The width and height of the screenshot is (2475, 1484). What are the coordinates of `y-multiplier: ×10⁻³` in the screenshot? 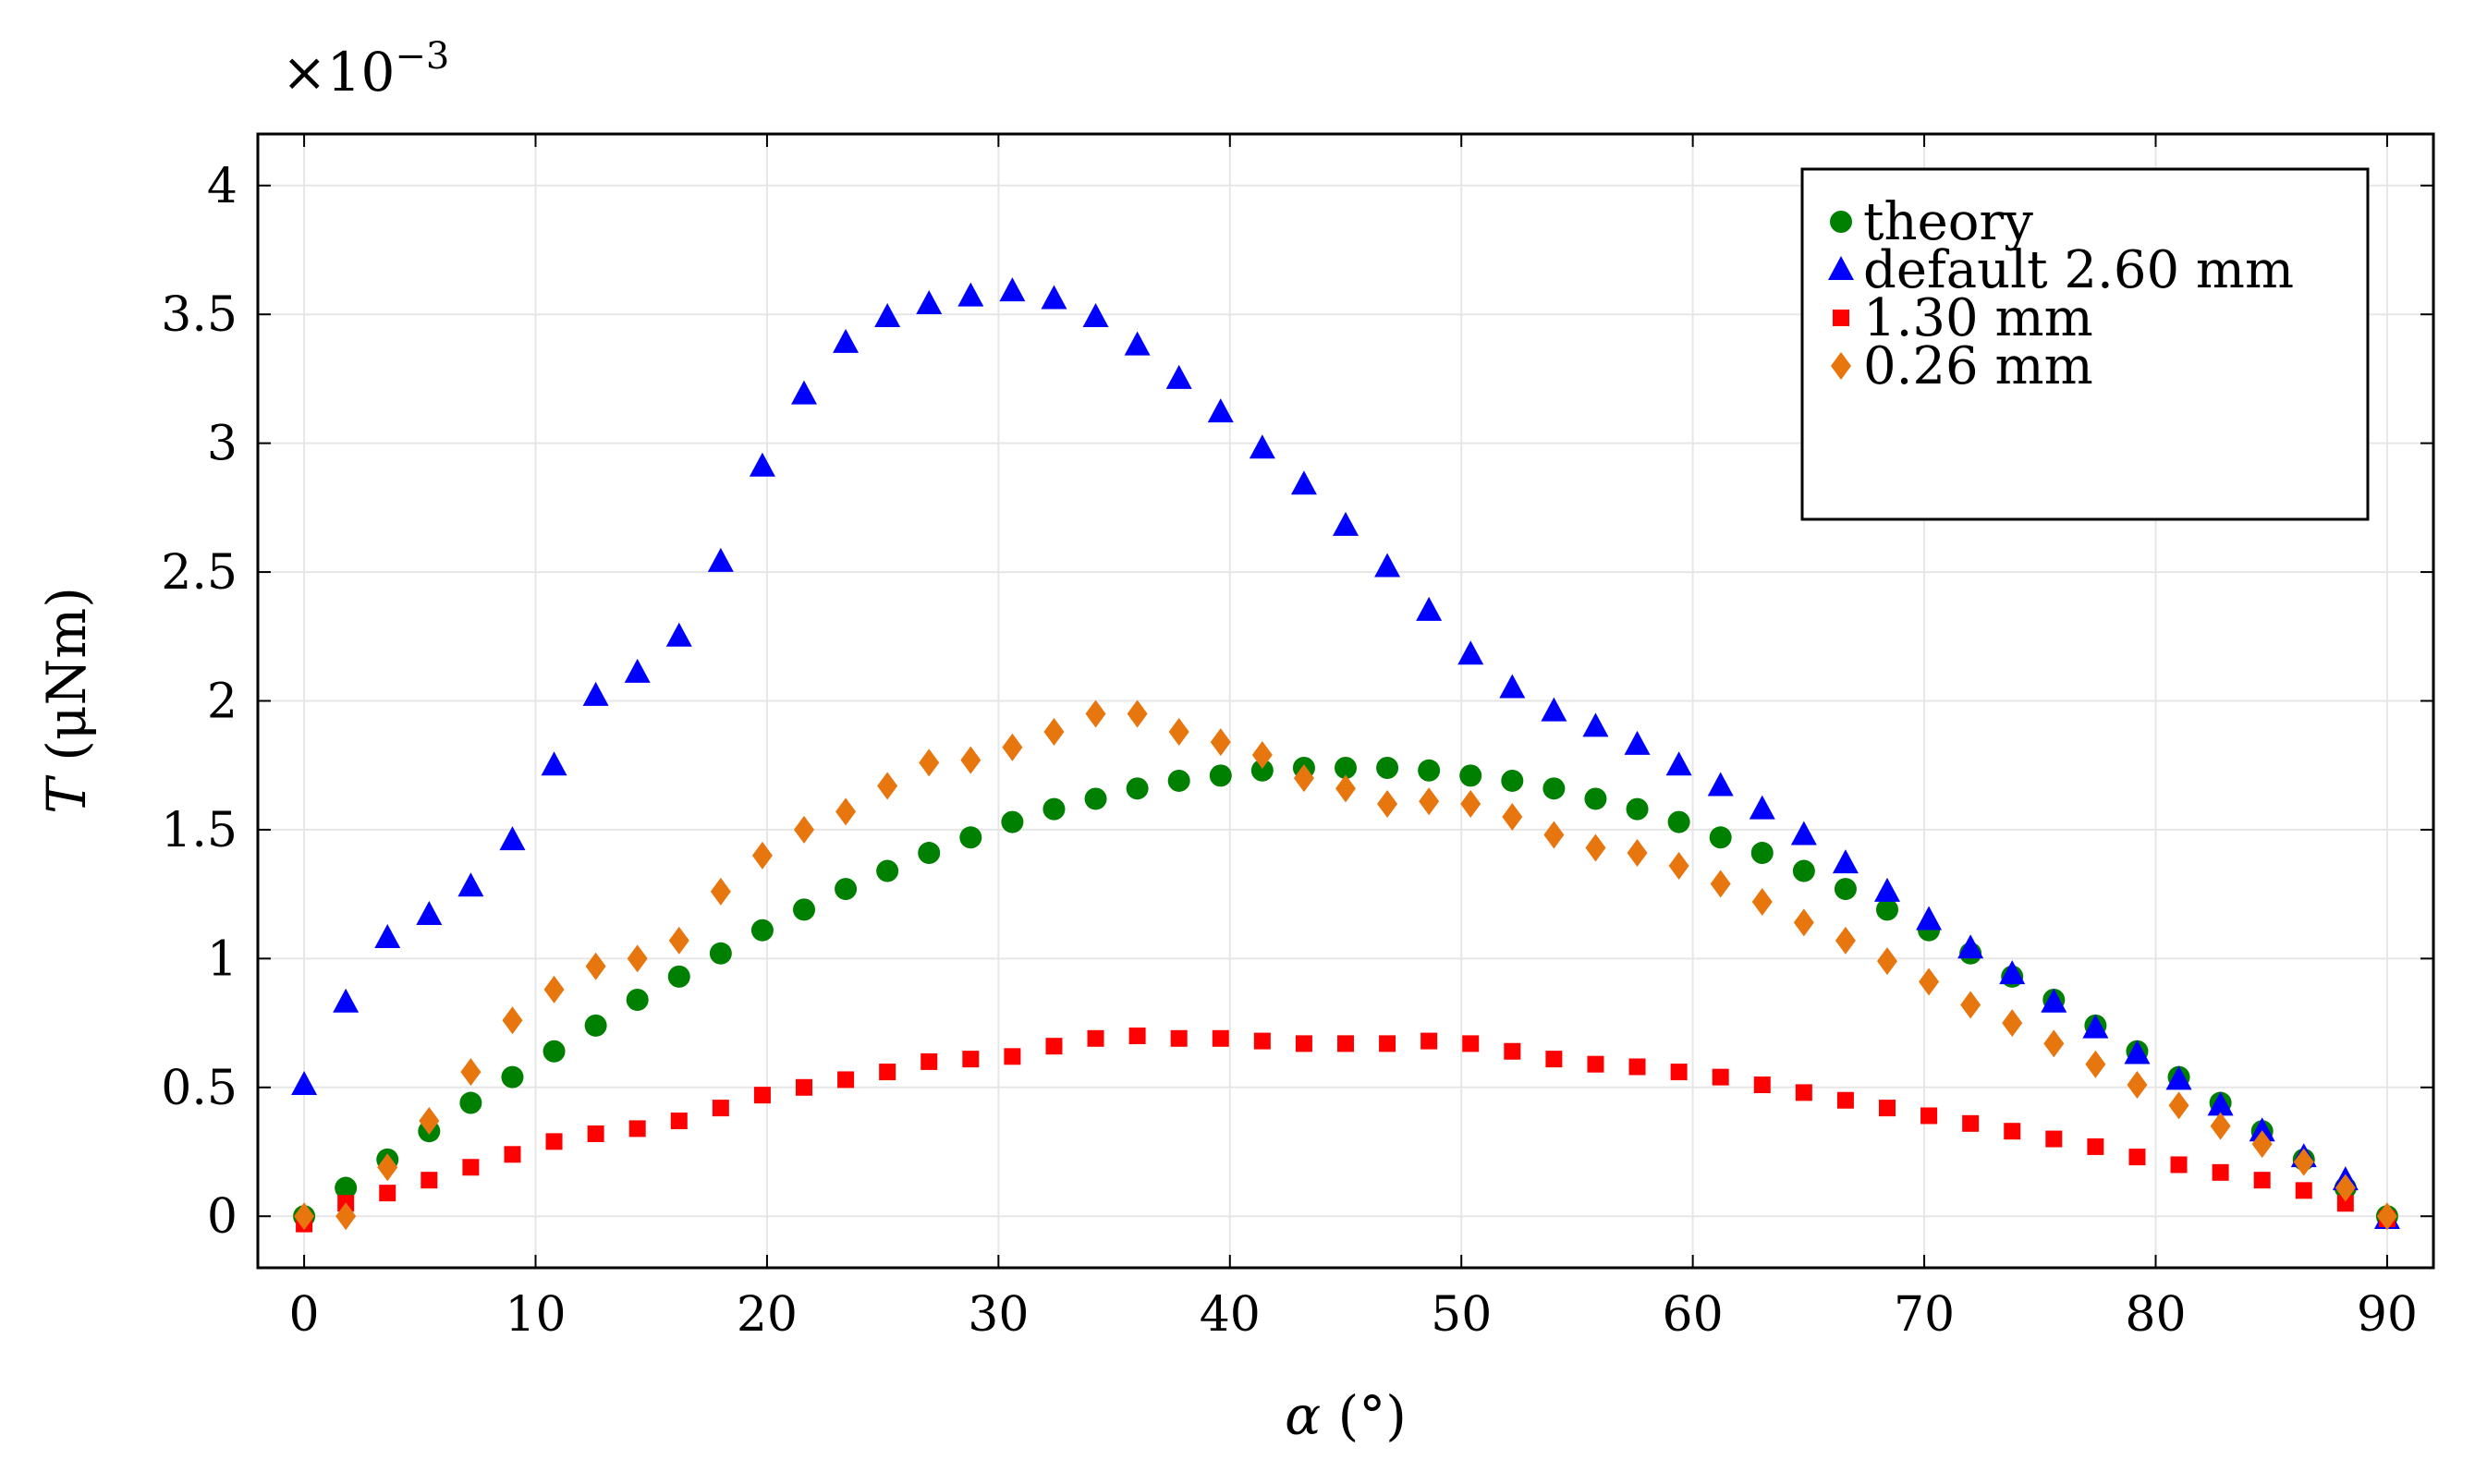 It's located at (365, 69).